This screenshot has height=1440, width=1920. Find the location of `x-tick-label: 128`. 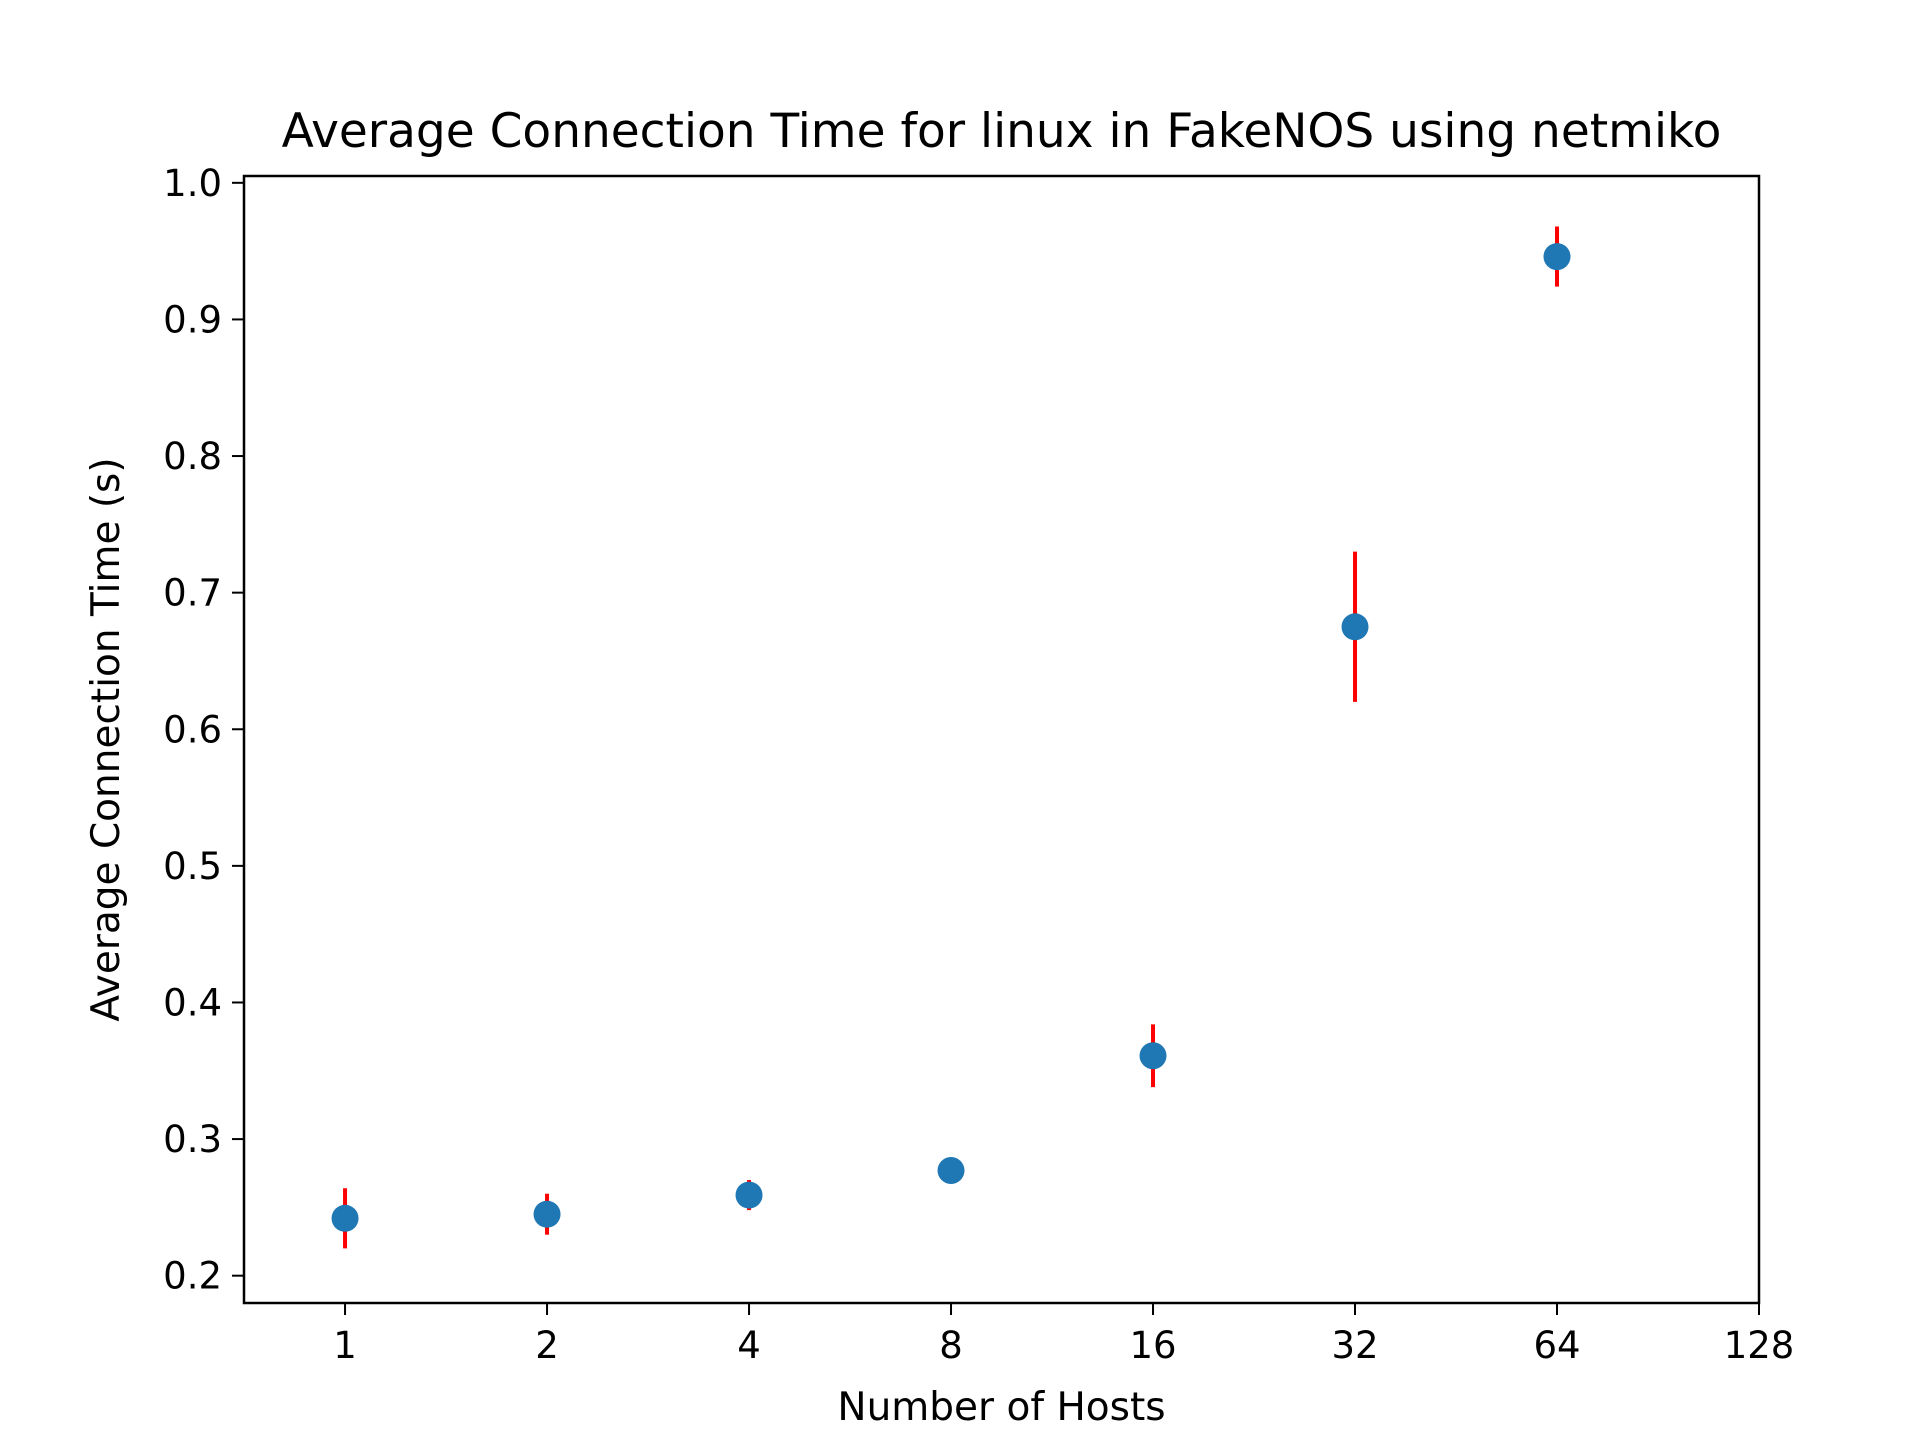

x-tick-label: 128 is located at coordinates (1759, 1345).